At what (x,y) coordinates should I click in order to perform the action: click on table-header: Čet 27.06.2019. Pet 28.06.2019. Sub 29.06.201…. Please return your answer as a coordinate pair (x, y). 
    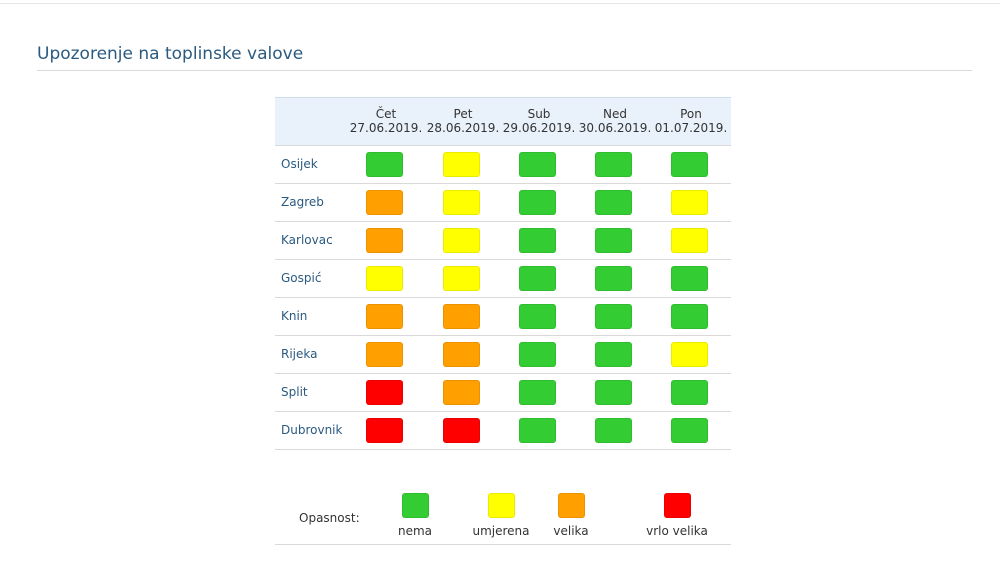
    Looking at the image, I should click on (503, 121).